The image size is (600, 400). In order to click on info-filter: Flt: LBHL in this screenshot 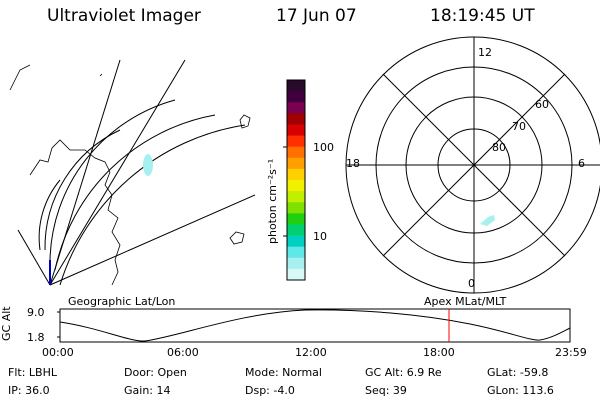, I will do `click(32, 372)`.